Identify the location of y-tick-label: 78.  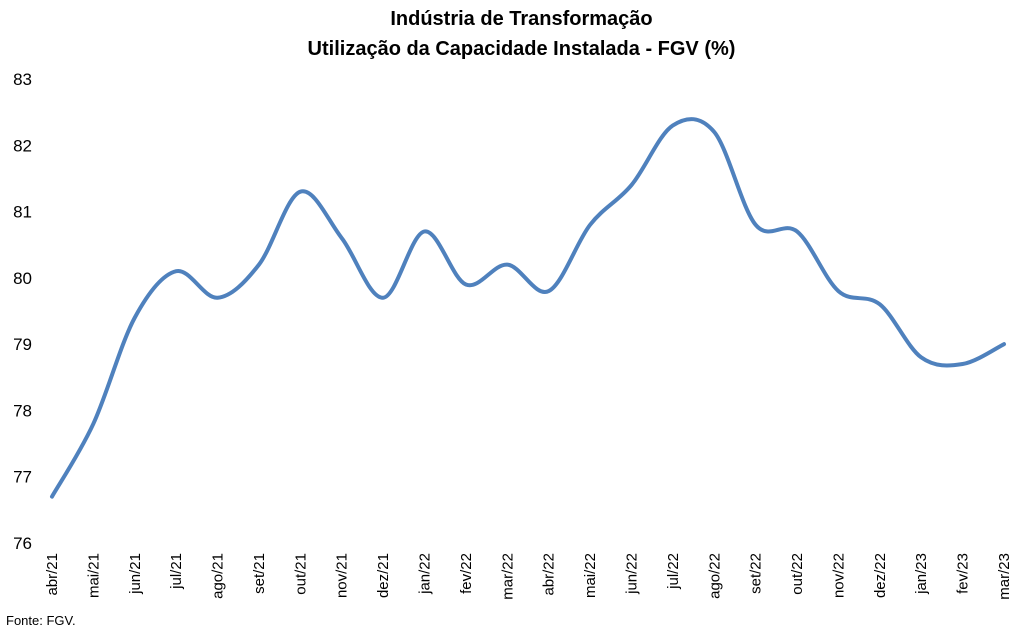
(22, 410).